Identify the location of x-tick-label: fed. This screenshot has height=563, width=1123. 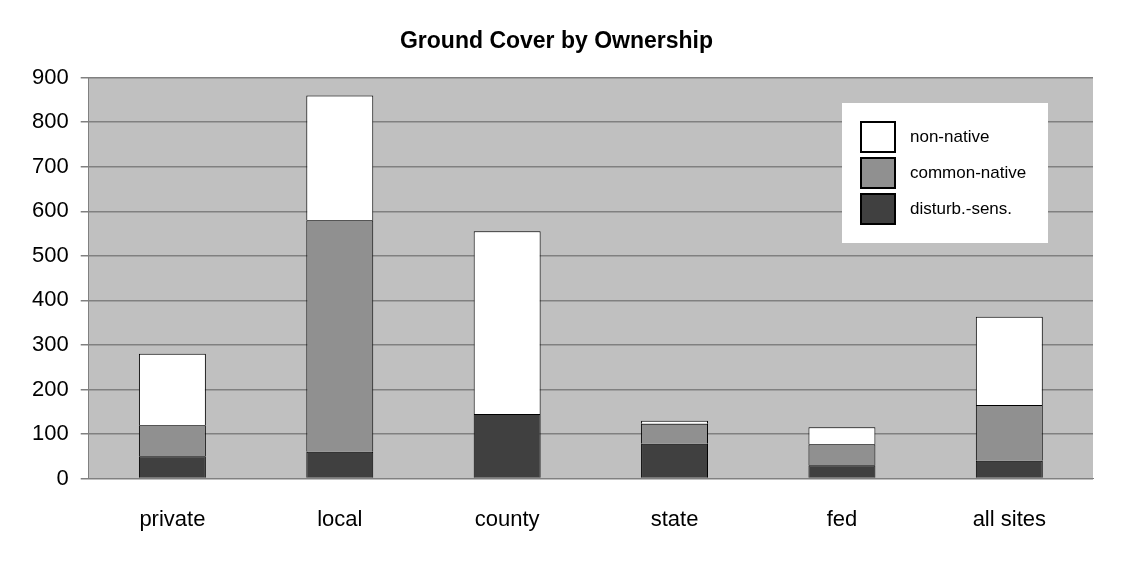
(842, 518).